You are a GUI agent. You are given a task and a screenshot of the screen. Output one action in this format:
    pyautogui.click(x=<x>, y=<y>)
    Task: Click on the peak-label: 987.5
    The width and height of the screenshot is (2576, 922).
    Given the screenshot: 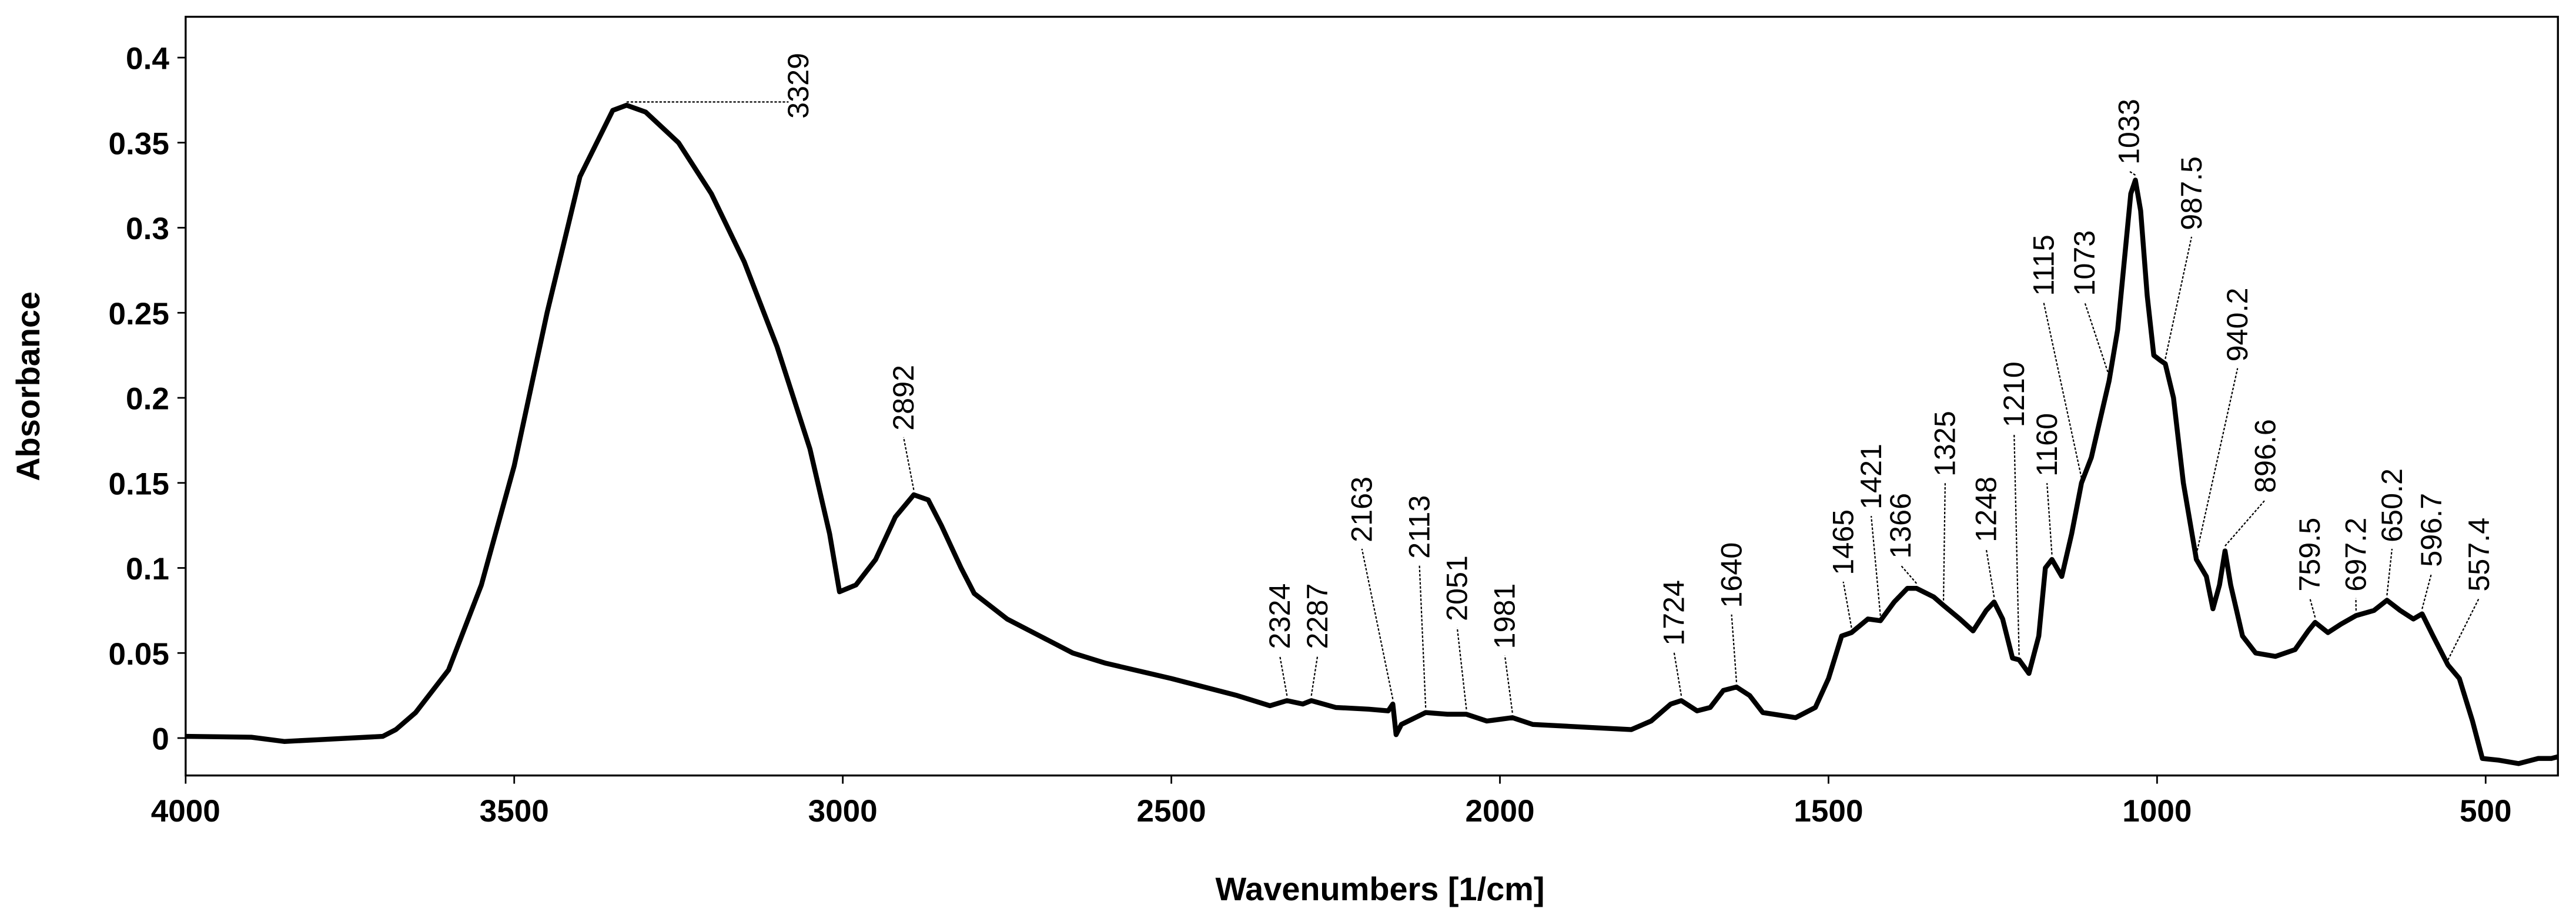 What is the action you would take?
    pyautogui.click(x=2191, y=193)
    